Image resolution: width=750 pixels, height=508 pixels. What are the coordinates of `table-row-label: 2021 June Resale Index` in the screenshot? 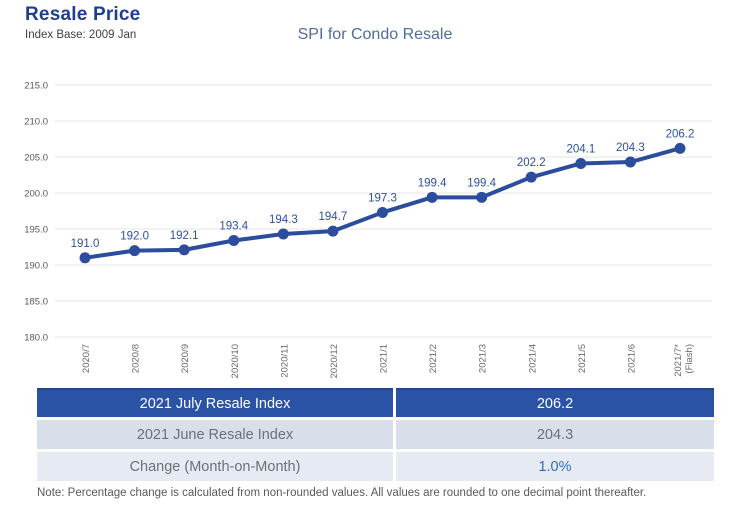 It's located at (215, 434).